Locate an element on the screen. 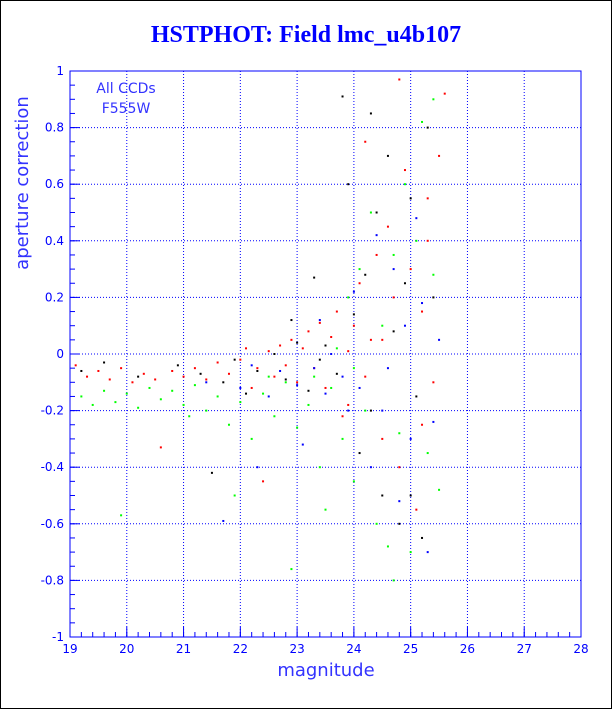 The width and height of the screenshot is (612, 709). y-tick-label: -0.8 is located at coordinates (52, 580).